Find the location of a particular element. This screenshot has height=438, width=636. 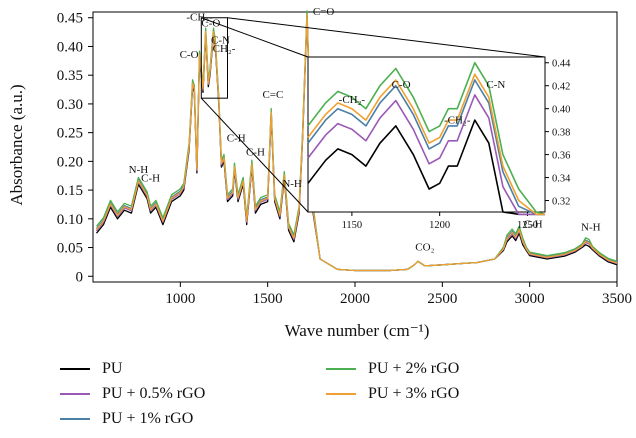

legend-item-pu-3: PU + 3% rGO is located at coordinates (392, 394).